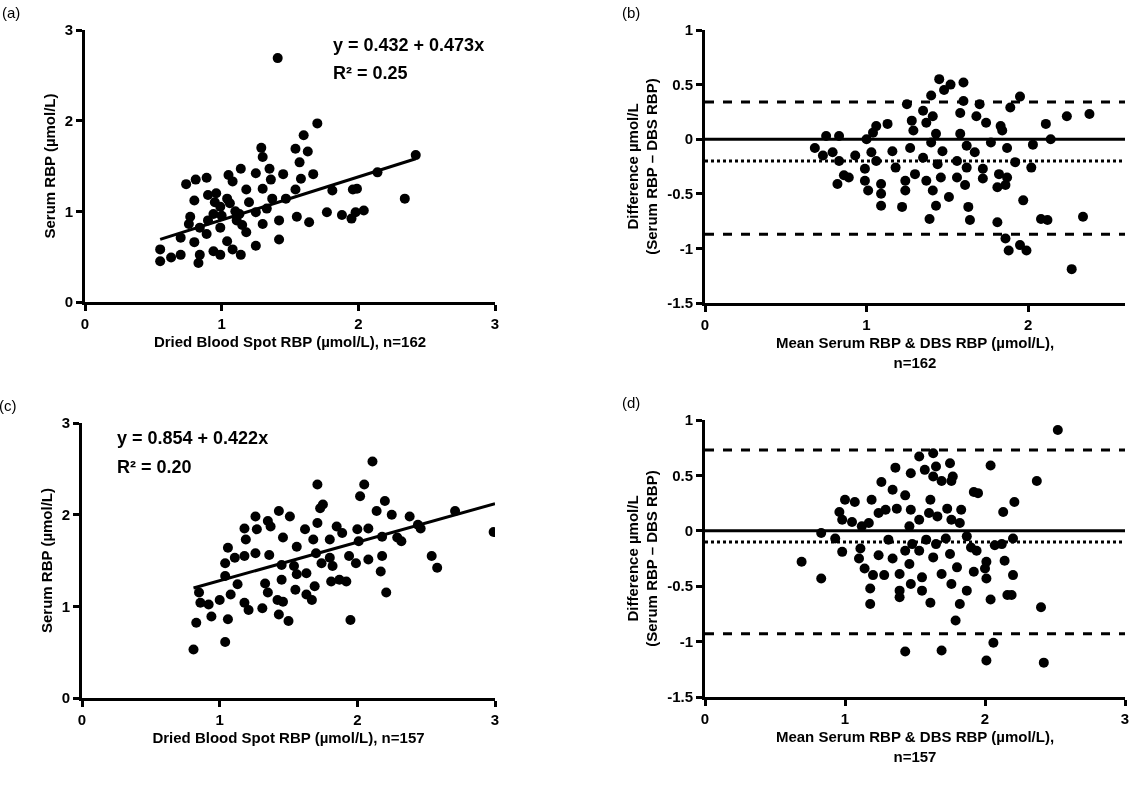 The width and height of the screenshot is (1130, 786). What do you see at coordinates (631, 12) in the screenshot?
I see `chart-title: (b)` at bounding box center [631, 12].